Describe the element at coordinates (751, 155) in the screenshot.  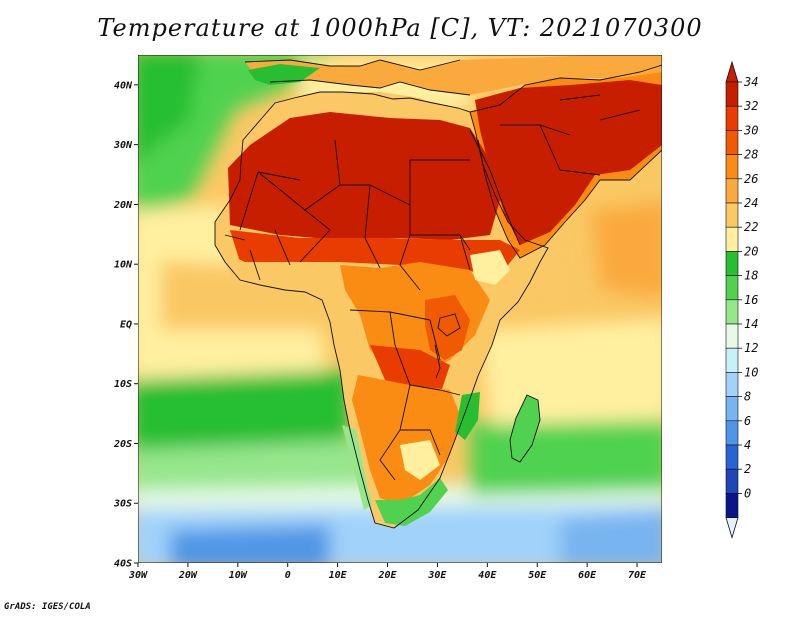
I see `colorbar-label: 28` at that location.